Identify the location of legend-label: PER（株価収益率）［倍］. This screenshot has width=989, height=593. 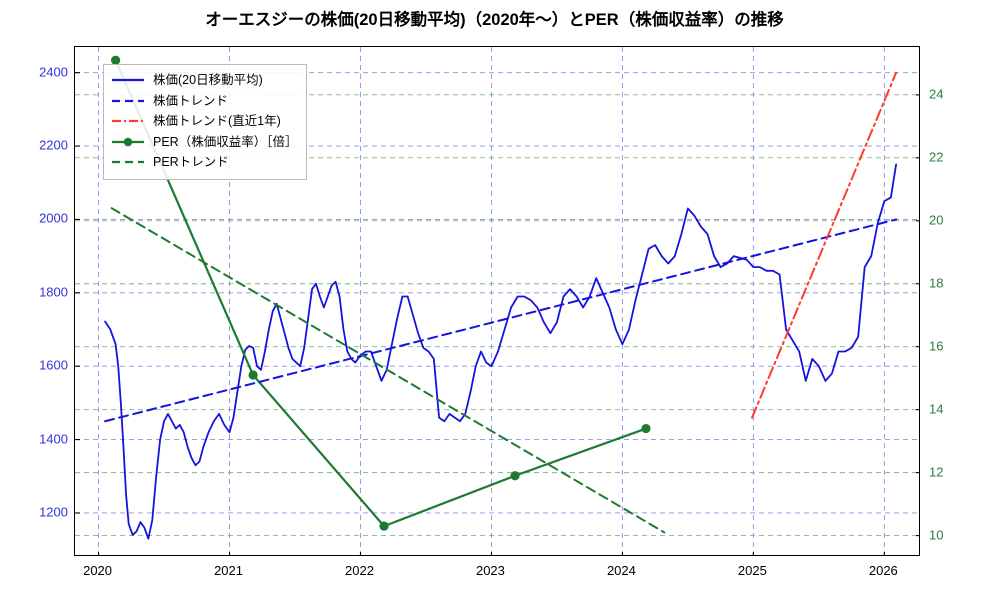
(225, 141).